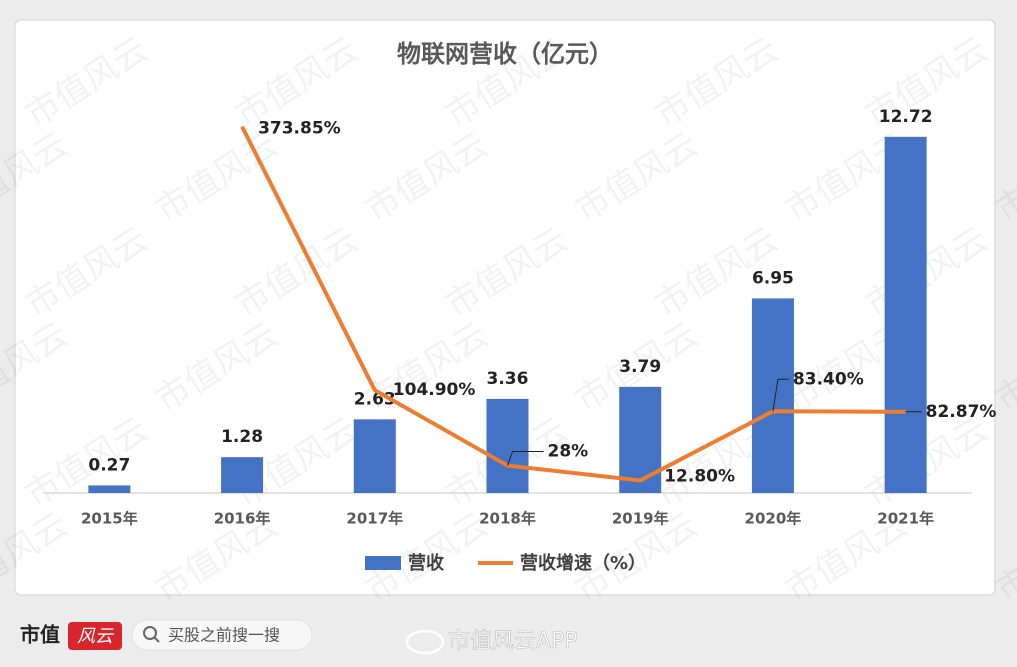 Image resolution: width=1017 pixels, height=667 pixels. What do you see at coordinates (505, 54) in the screenshot?
I see `chart-title: 物联网营收（亿元）` at bounding box center [505, 54].